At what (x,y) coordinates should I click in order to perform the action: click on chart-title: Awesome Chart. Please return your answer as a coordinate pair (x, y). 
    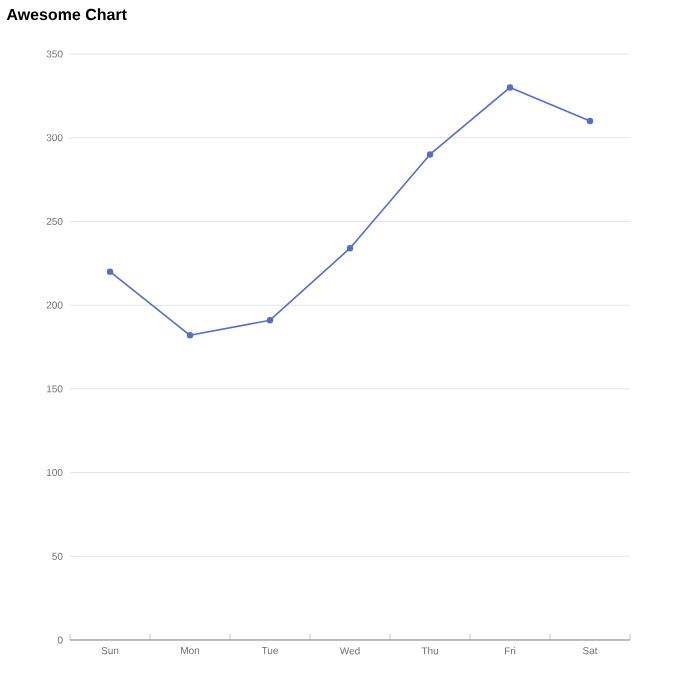
    Looking at the image, I should click on (66, 14).